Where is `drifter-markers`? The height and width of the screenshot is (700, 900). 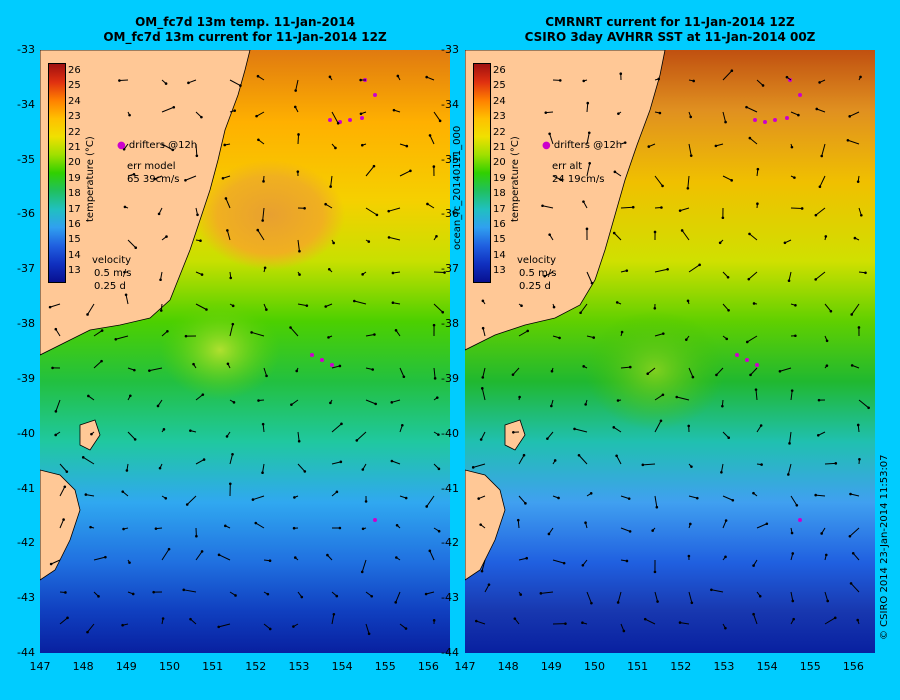 drifter-markers is located at coordinates (343, 300).